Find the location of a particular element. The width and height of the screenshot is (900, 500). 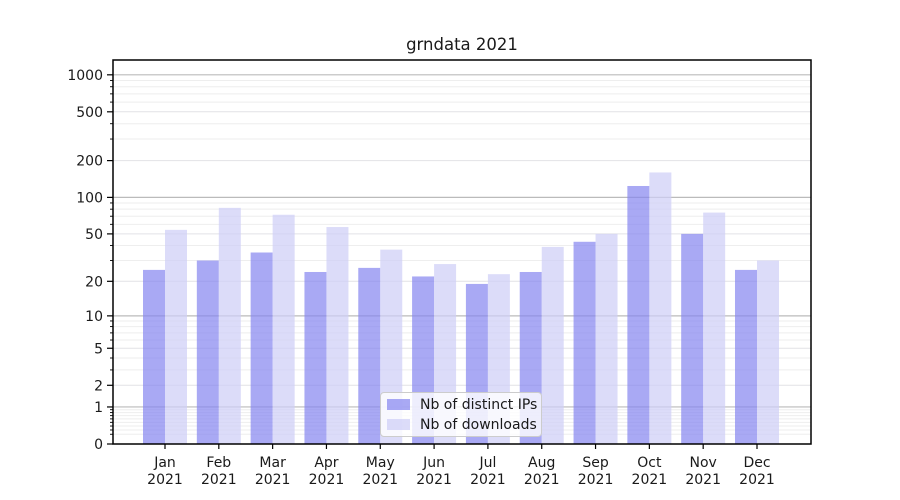

y-tick-label: 500 is located at coordinates (89, 113).